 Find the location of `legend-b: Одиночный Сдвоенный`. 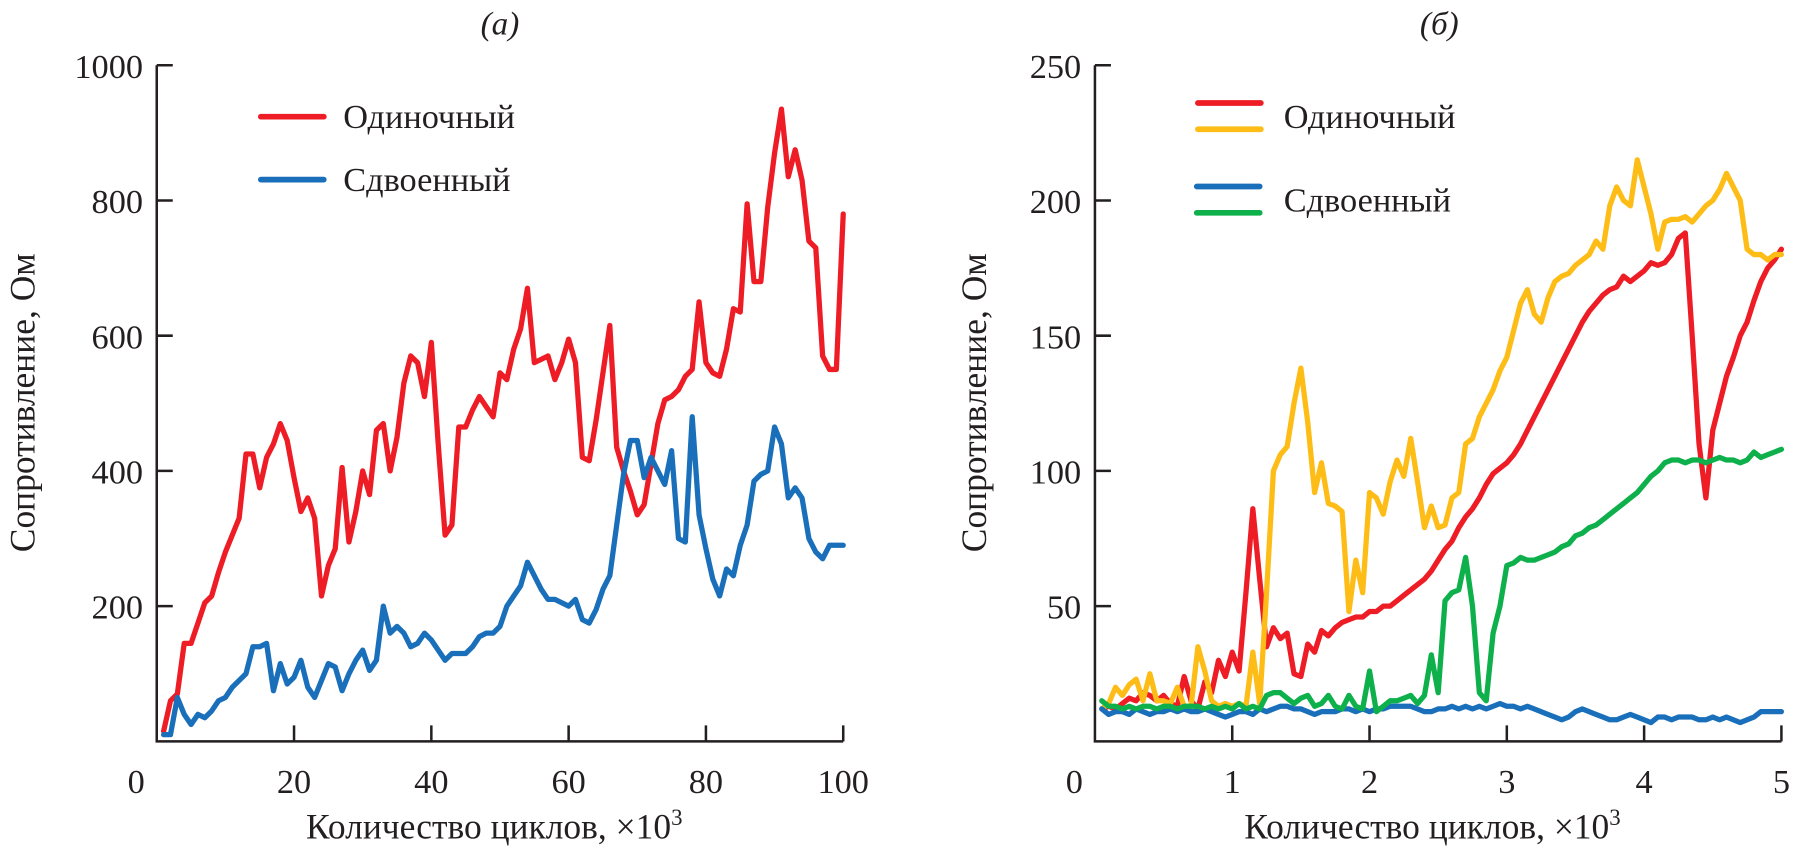

legend-b: Одиночный Сдвоенный is located at coordinates (1324, 159).